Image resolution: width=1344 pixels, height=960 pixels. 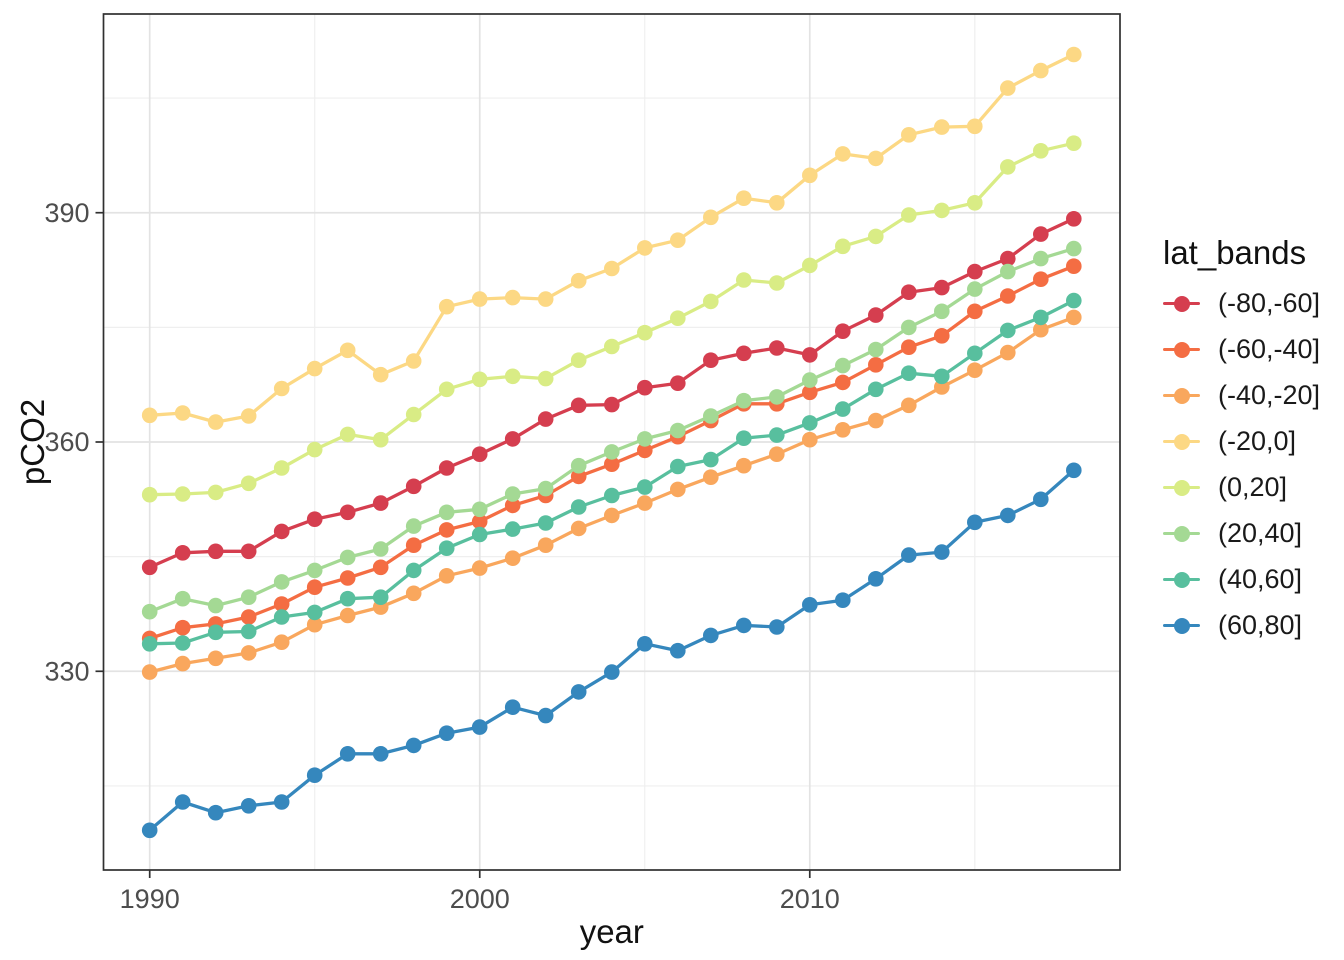 What do you see at coordinates (810, 423) in the screenshot?
I see `data-point-s6-2010` at bounding box center [810, 423].